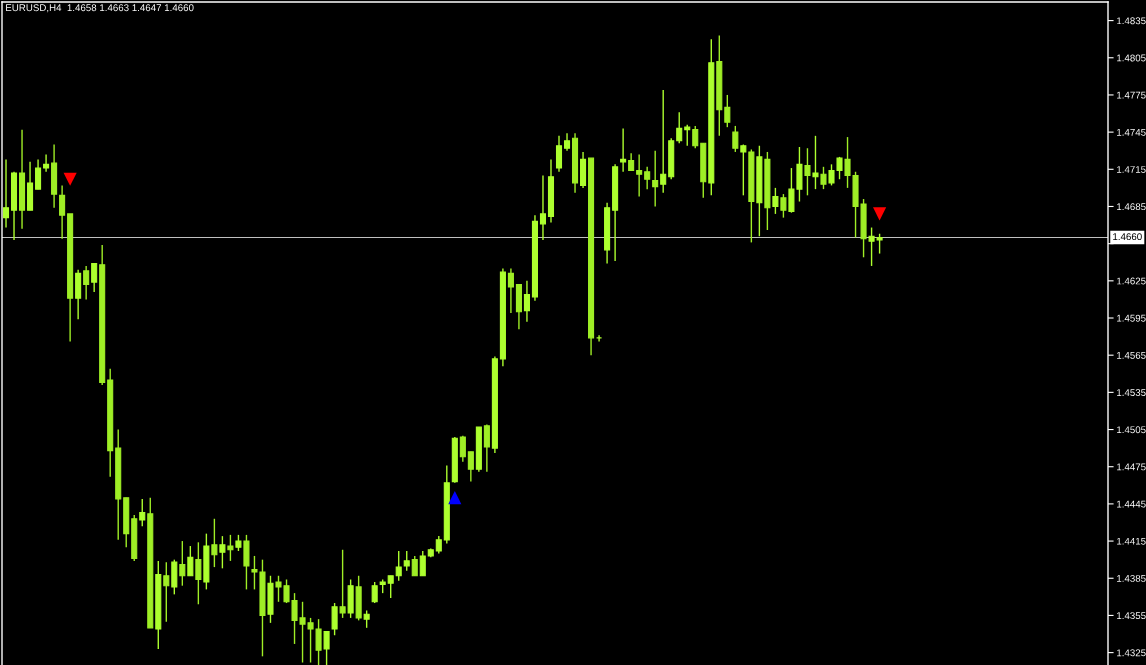 This screenshot has width=1146, height=665. Describe the element at coordinates (1131, 207) in the screenshot. I see `y-tick-label: 1.4685` at that location.